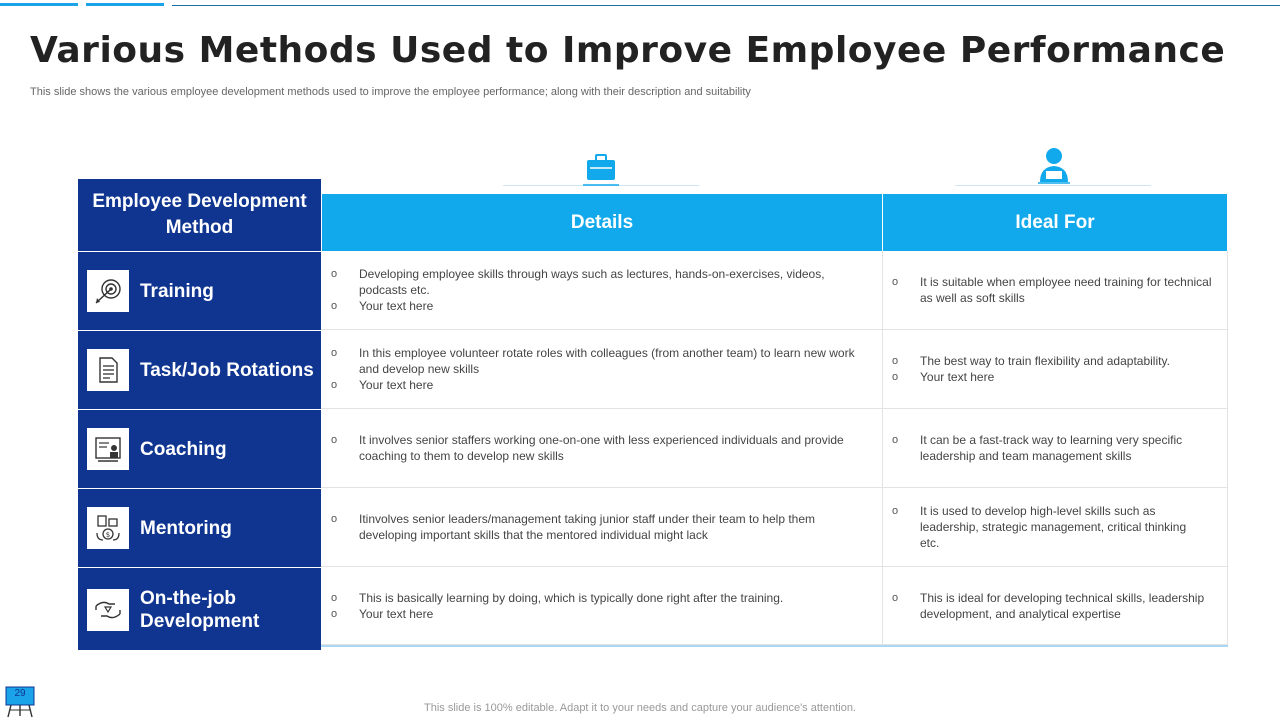  I want to click on method-label: On-the-job Development, so click(200, 609).